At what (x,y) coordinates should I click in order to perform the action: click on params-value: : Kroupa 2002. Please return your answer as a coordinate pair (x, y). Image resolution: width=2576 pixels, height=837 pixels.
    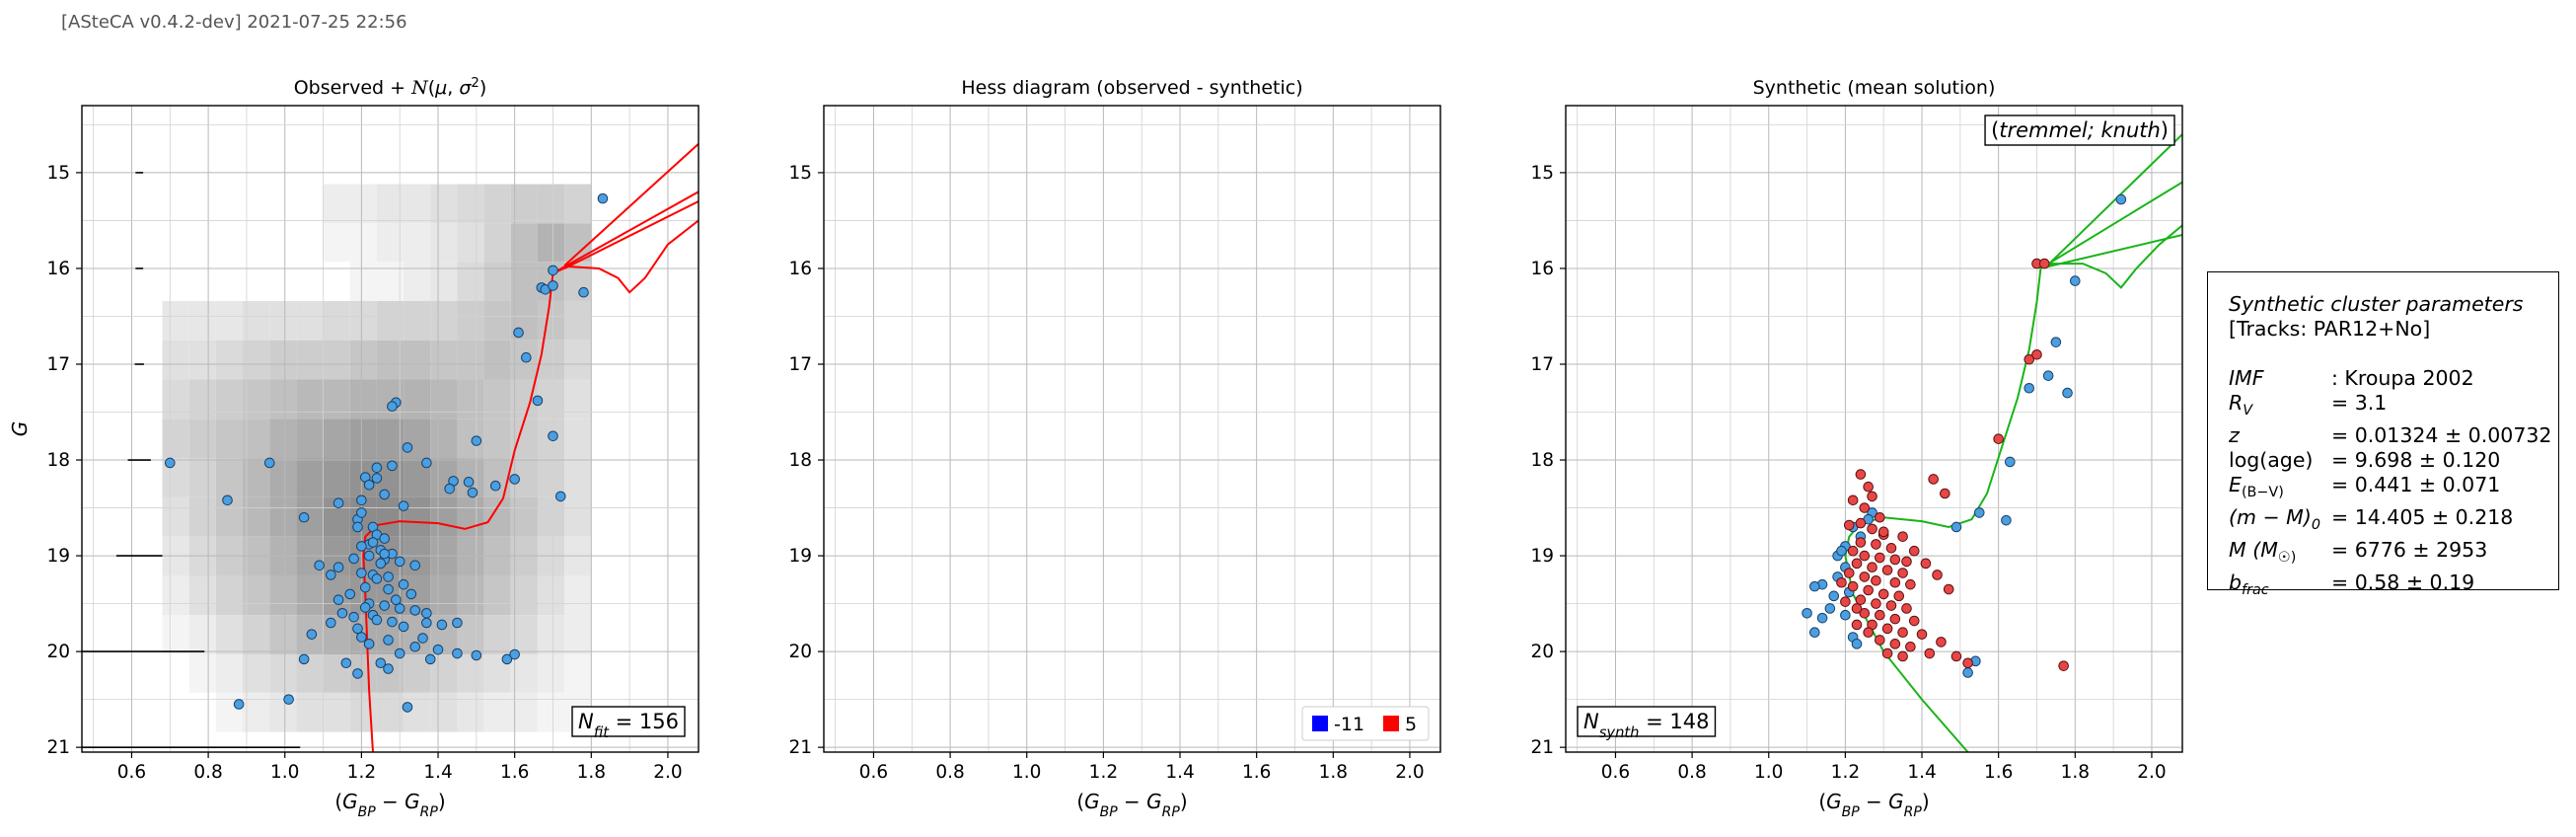
    Looking at the image, I should click on (2402, 378).